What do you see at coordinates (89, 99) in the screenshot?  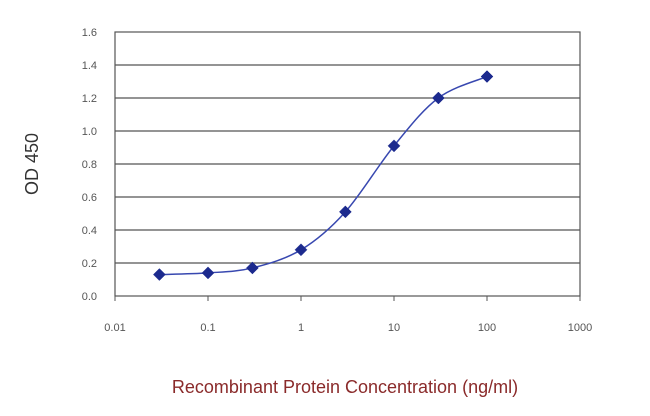 I see `y-tick-label: 1.2` at bounding box center [89, 99].